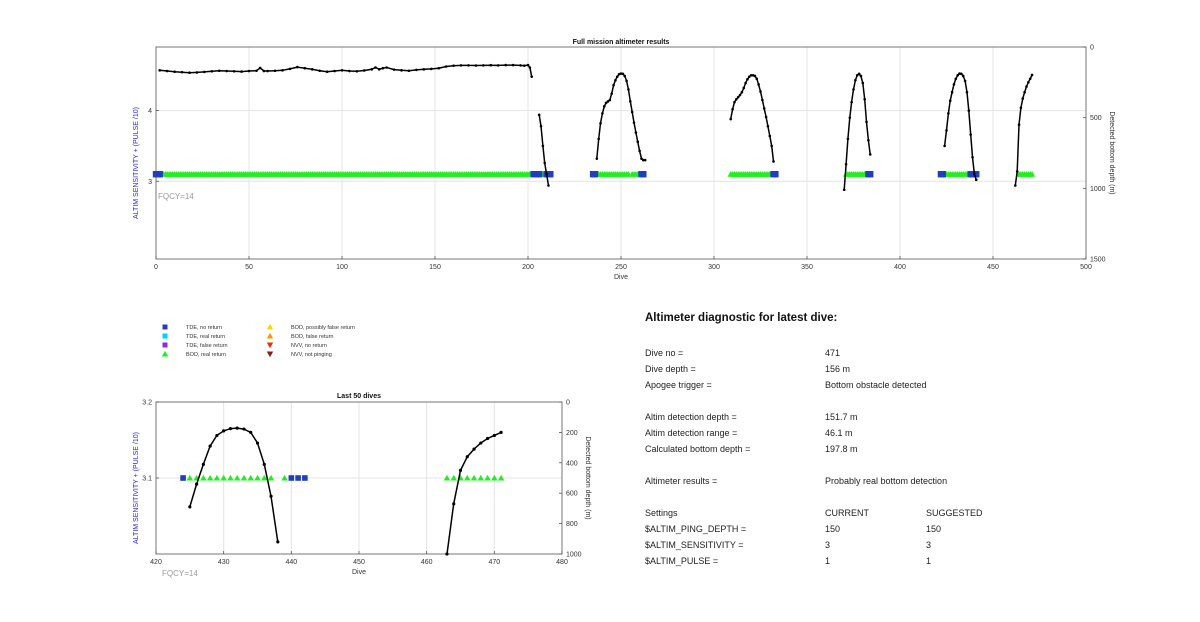  Describe the element at coordinates (574, 555) in the screenshot. I see `y-right-tick-label: 1000` at that location.